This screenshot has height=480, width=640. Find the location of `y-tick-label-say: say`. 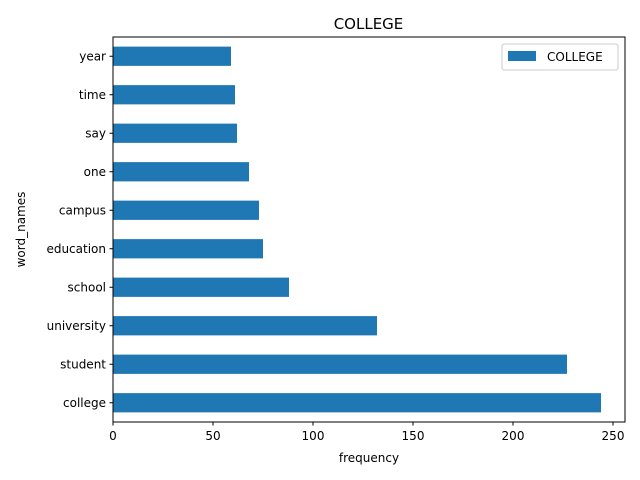

y-tick-label-say: say is located at coordinates (95, 133).